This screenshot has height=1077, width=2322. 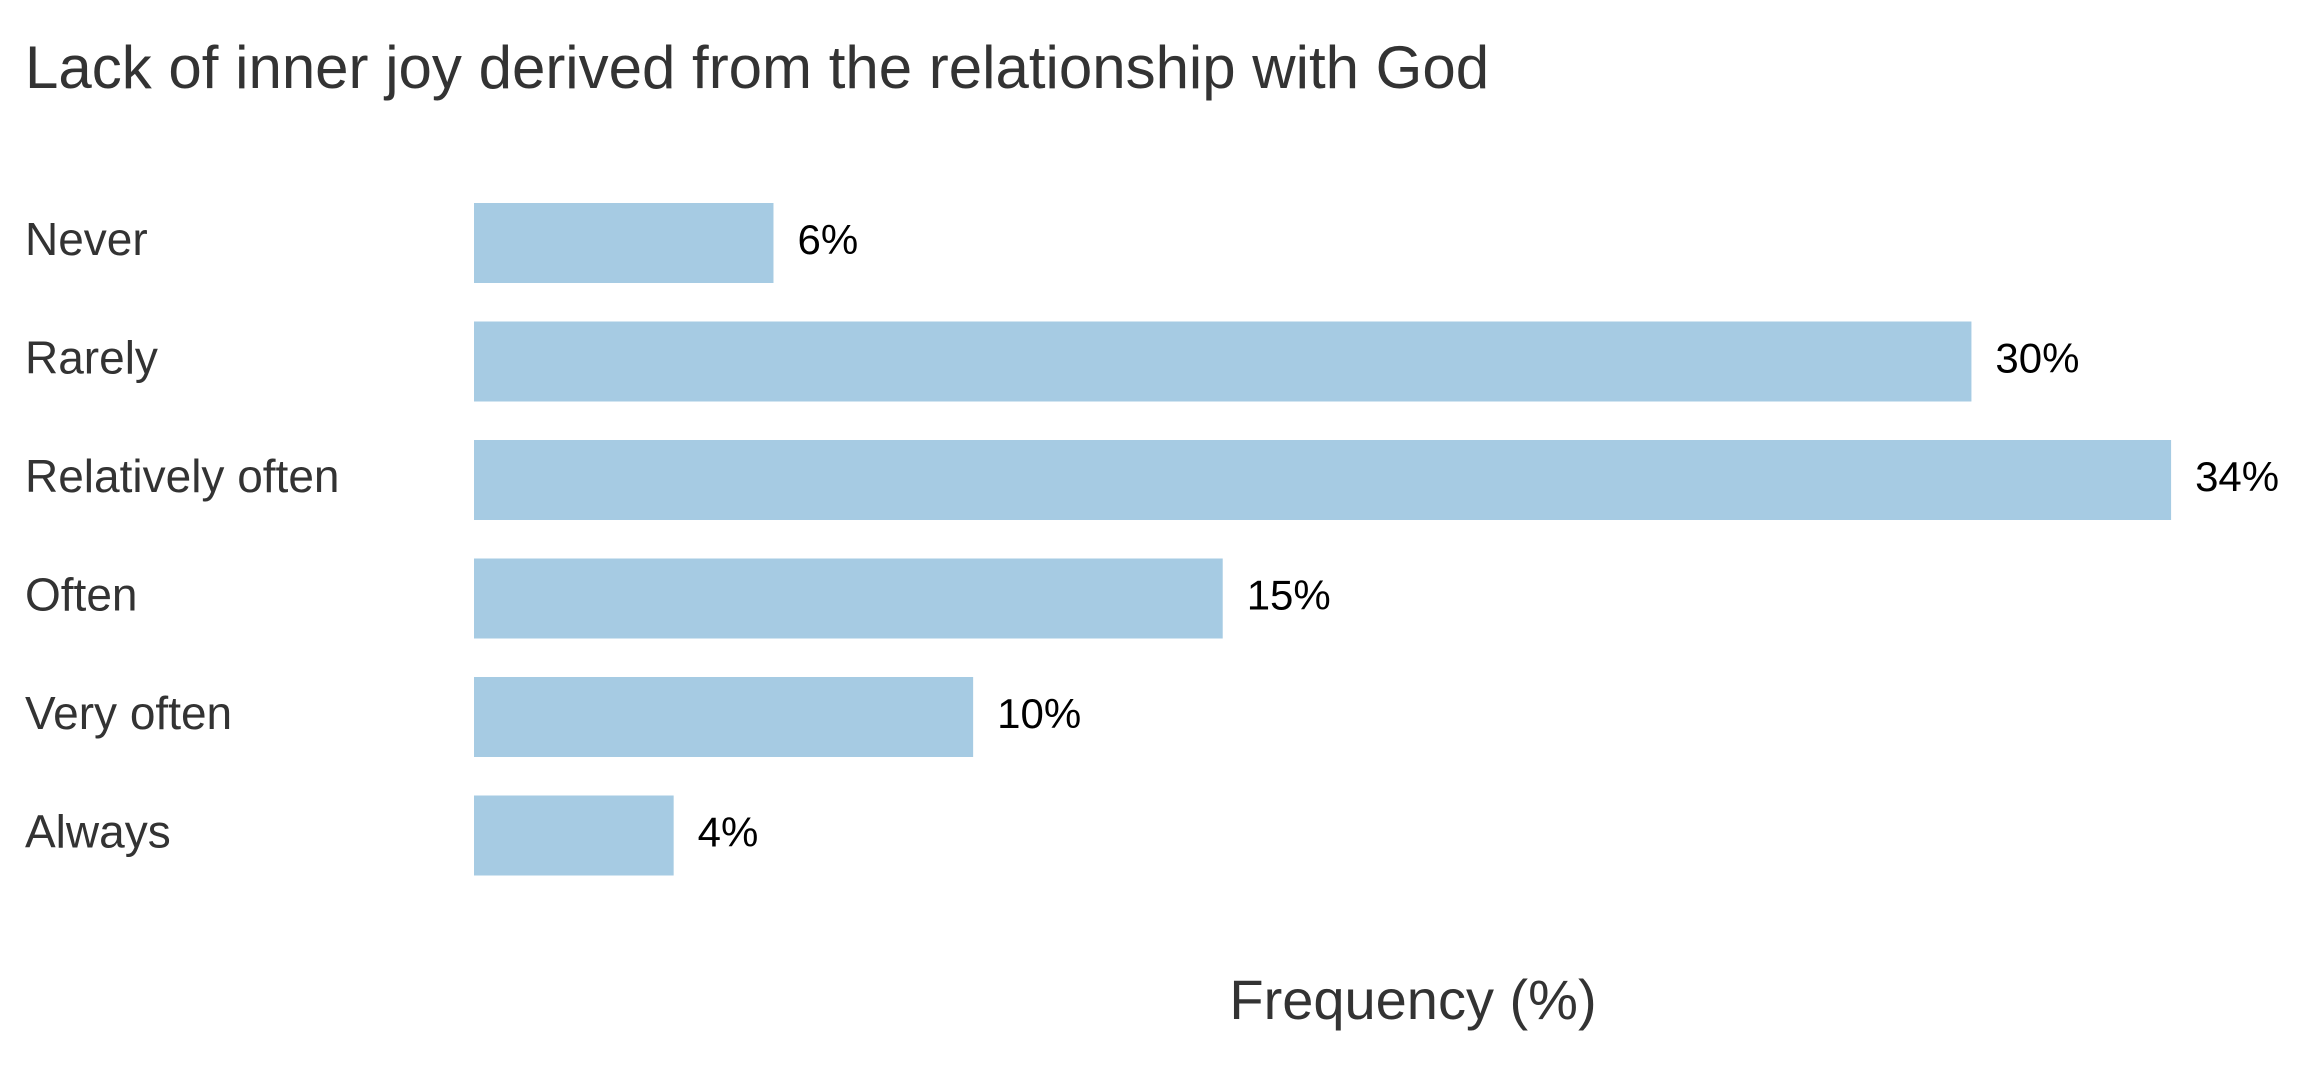 What do you see at coordinates (2037, 358) in the screenshot?
I see `value-label: 30%` at bounding box center [2037, 358].